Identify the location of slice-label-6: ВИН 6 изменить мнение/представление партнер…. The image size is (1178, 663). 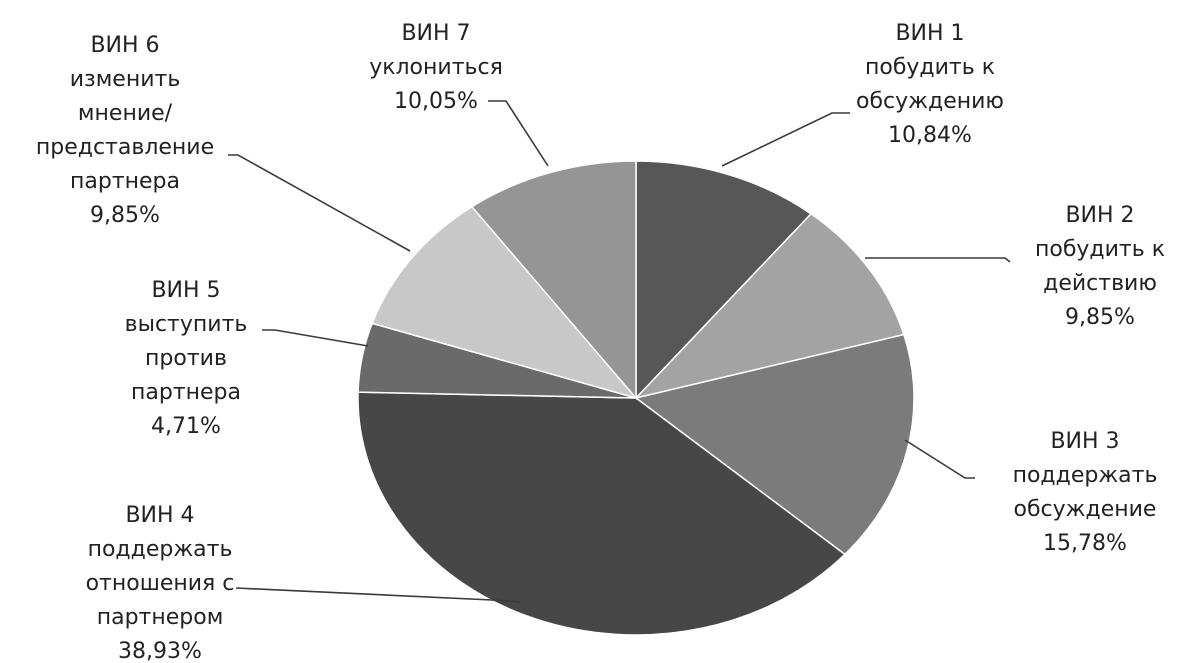
(125, 130).